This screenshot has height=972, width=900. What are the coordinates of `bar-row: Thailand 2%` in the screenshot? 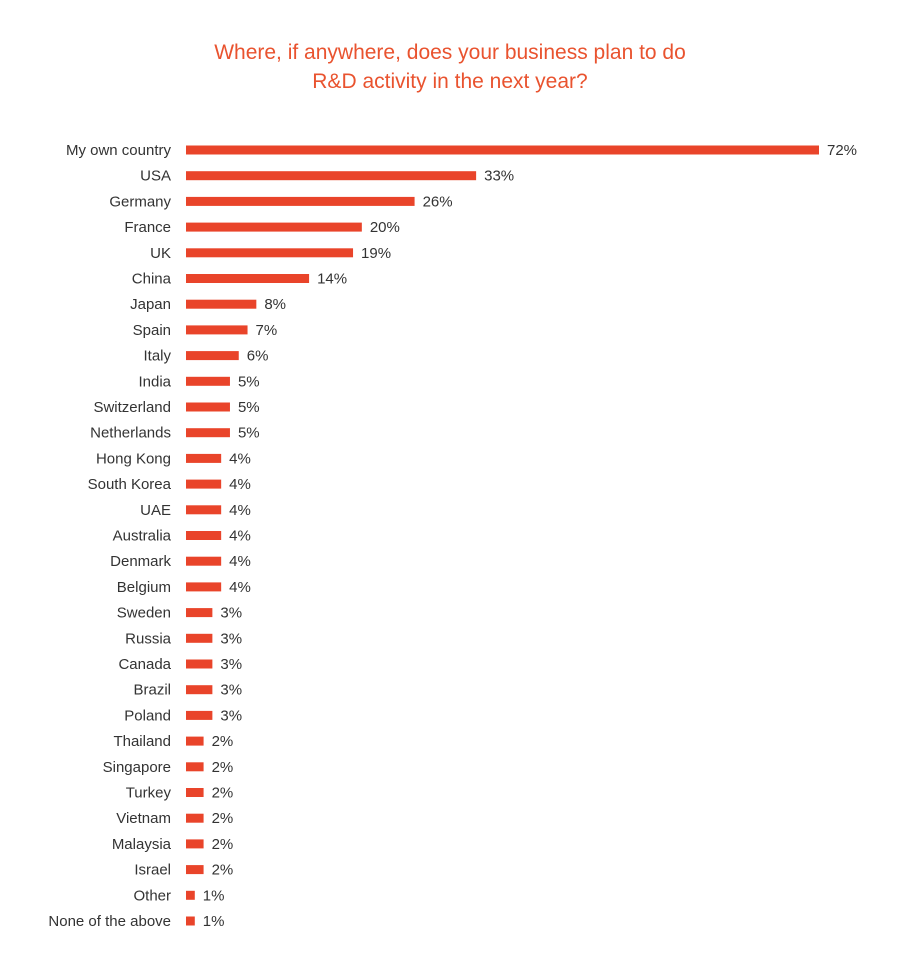 It's located at (173, 741).